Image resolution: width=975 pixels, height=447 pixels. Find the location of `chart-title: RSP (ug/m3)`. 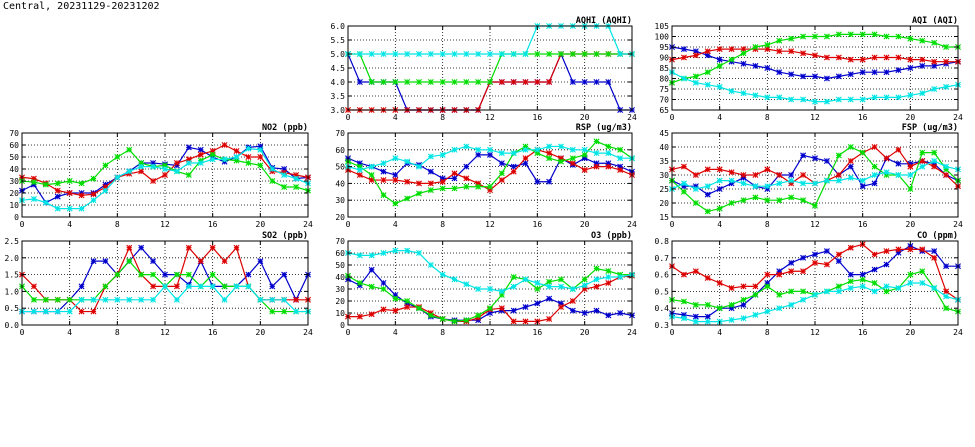

chart-title: RSP (ug/m3) is located at coordinates (604, 128).